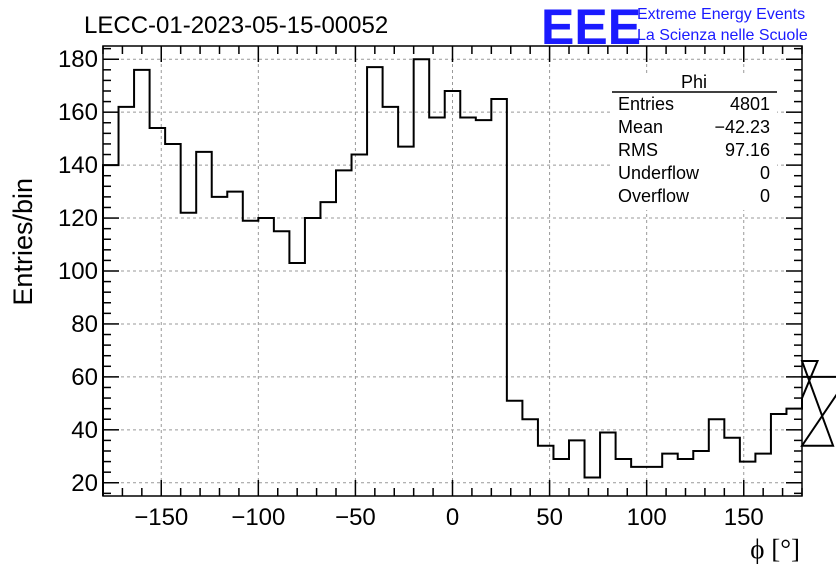 The width and height of the screenshot is (836, 572). Describe the element at coordinates (591, 27) in the screenshot. I see `logo-mark: EEE` at that location.